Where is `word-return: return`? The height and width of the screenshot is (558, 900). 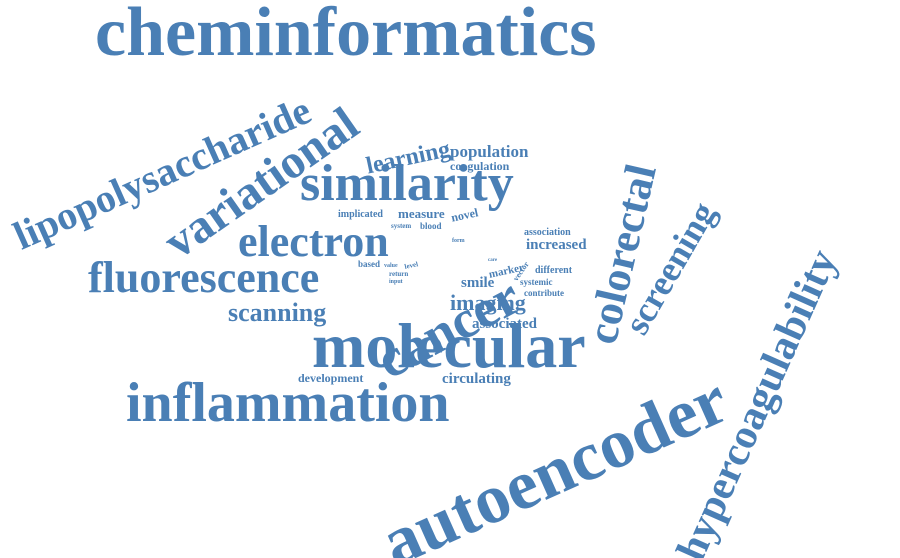 word-return: return is located at coordinates (399, 274).